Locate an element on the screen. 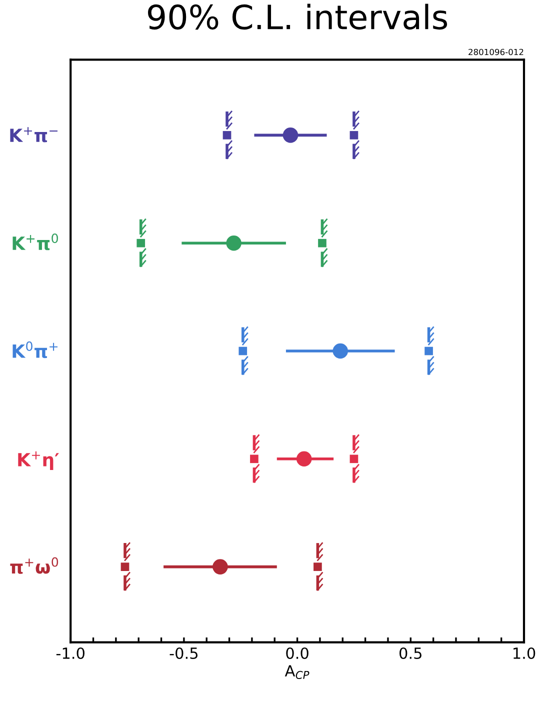 The image size is (543, 702). x-tick-label: -0.5 is located at coordinates (184, 653).